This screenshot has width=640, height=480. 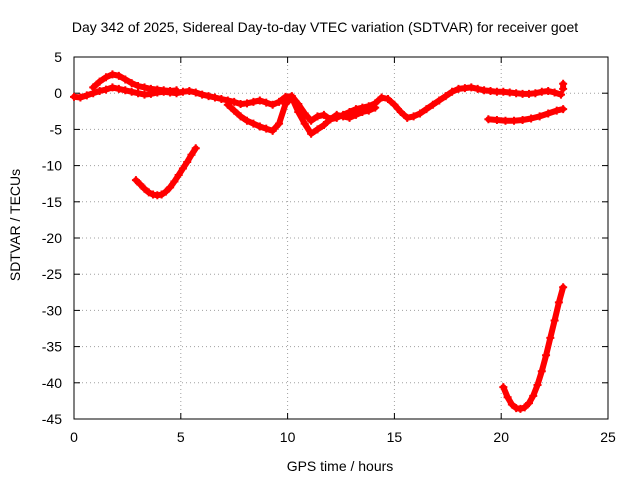 I want to click on y-tick-label: -5, so click(x=56, y=129).